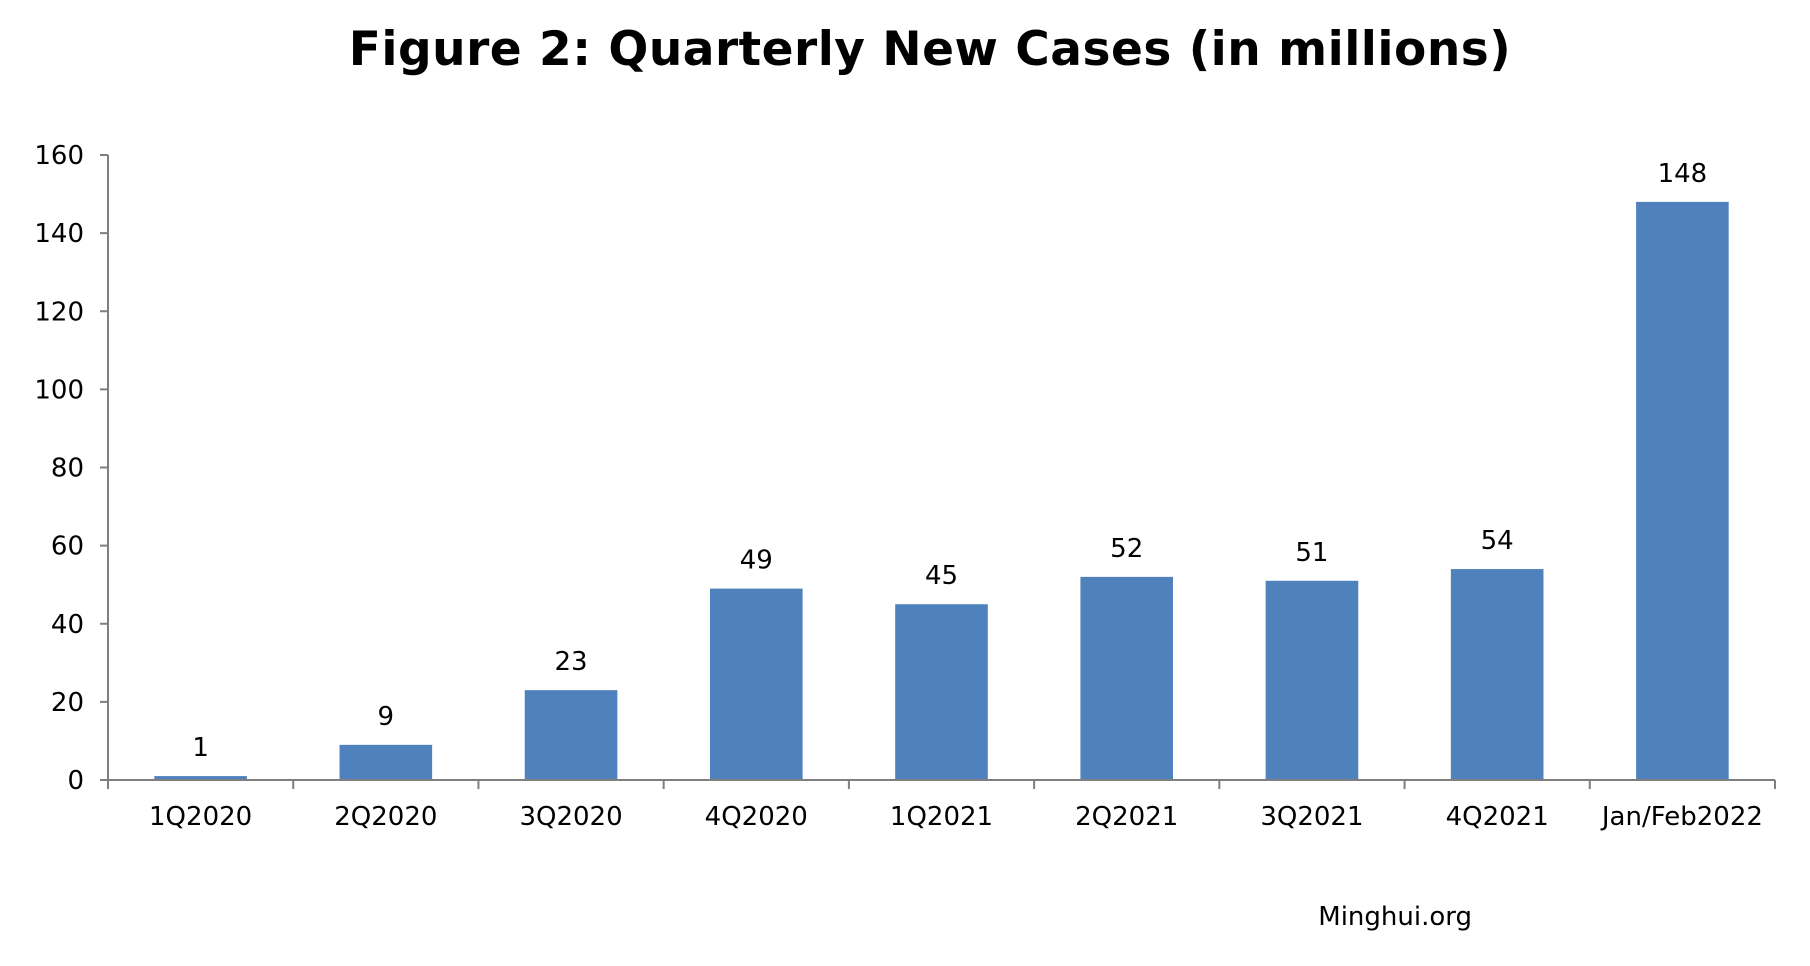  Describe the element at coordinates (941, 817) in the screenshot. I see `x-tick-label: 1Q2021` at that location.